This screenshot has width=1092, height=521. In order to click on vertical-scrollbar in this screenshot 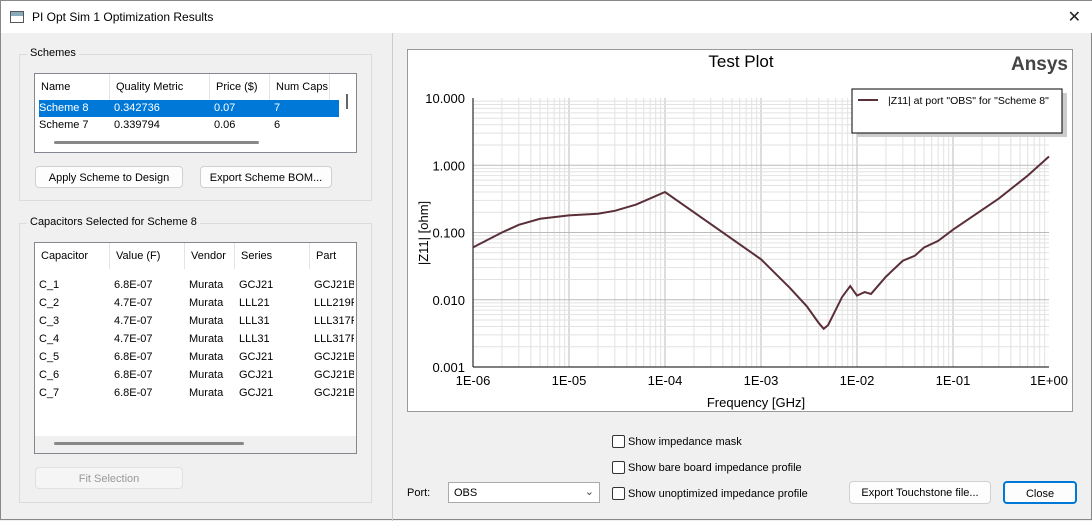, I will do `click(347, 101)`.